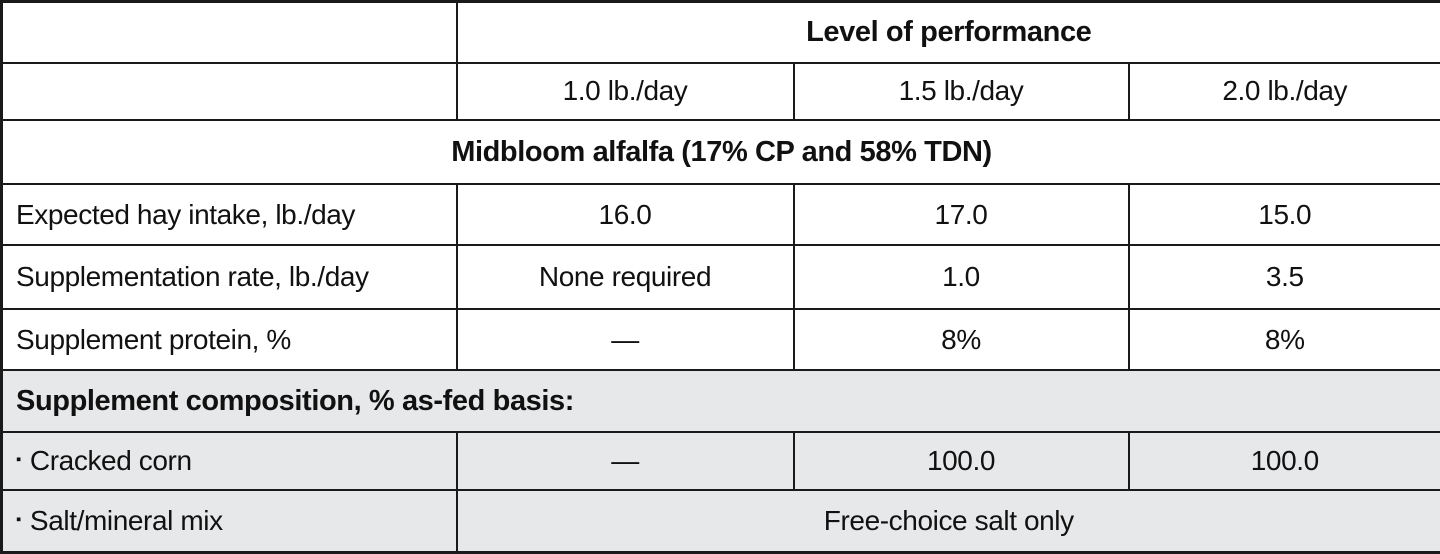 This screenshot has width=1440, height=554. What do you see at coordinates (961, 91) in the screenshot?
I see `column-header-2: 1.5 lb./day` at bounding box center [961, 91].